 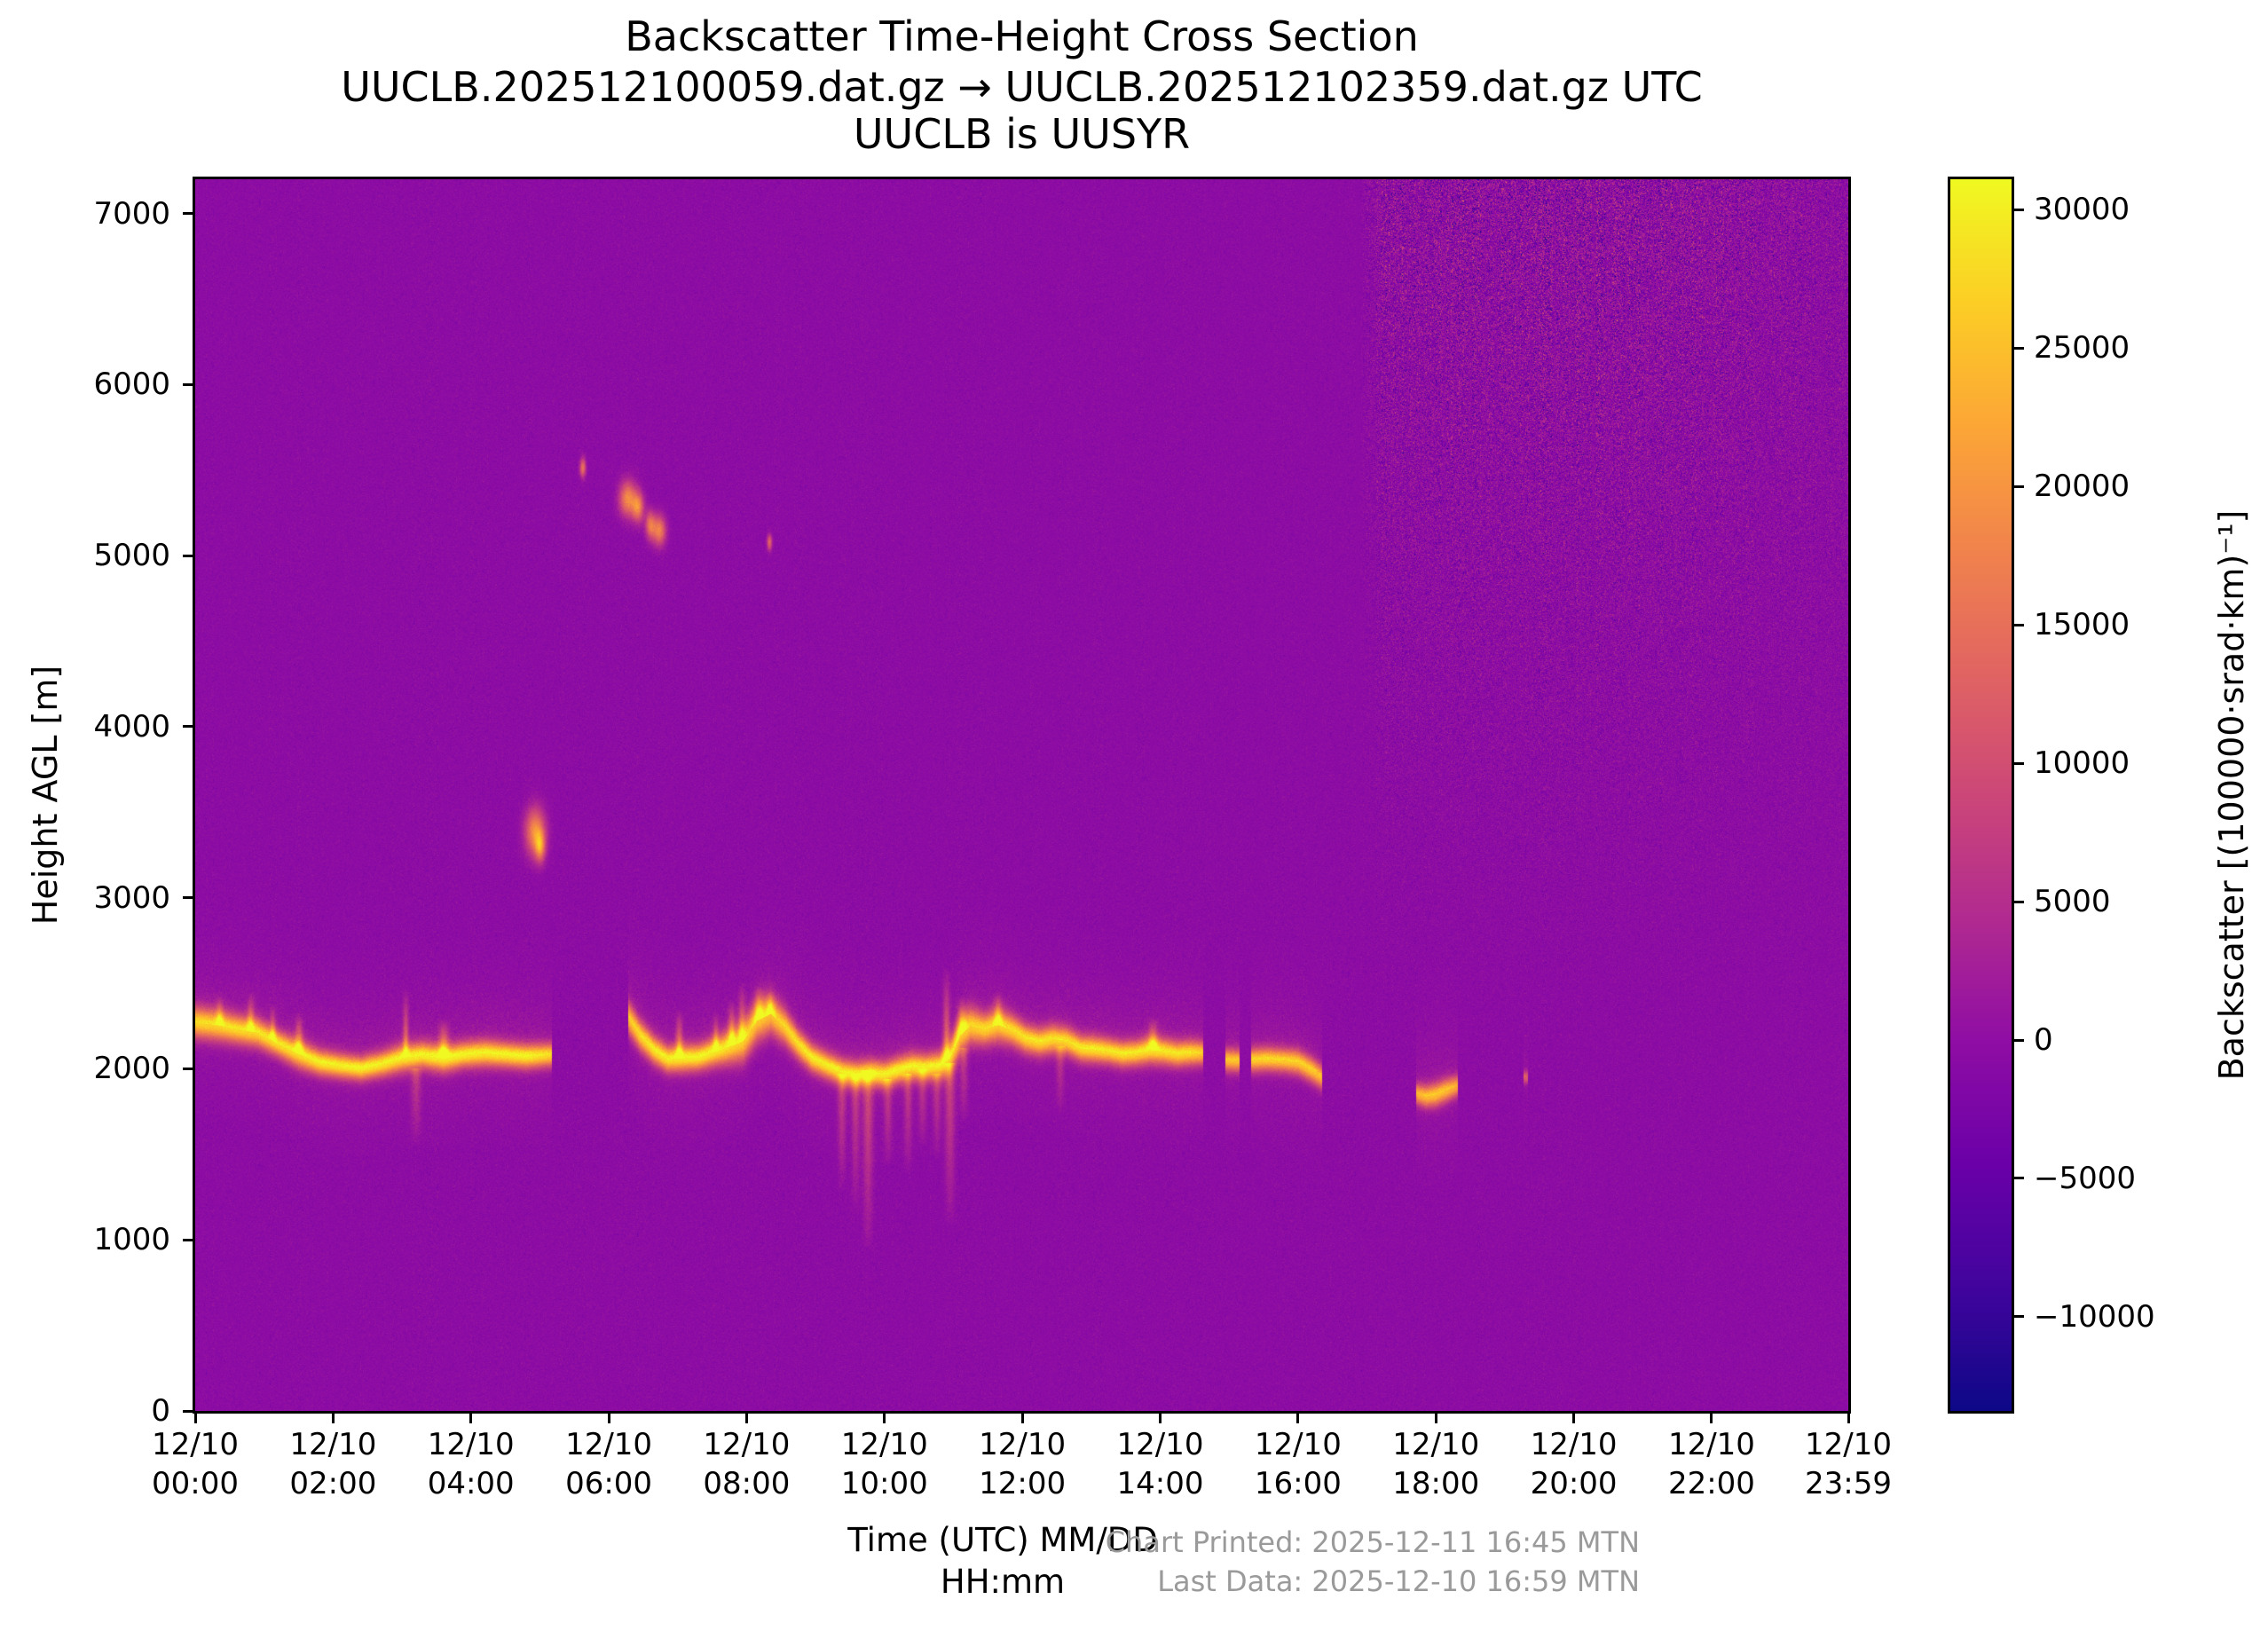 I want to click on x-tick-text: 00:00, so click(x=196, y=1483).